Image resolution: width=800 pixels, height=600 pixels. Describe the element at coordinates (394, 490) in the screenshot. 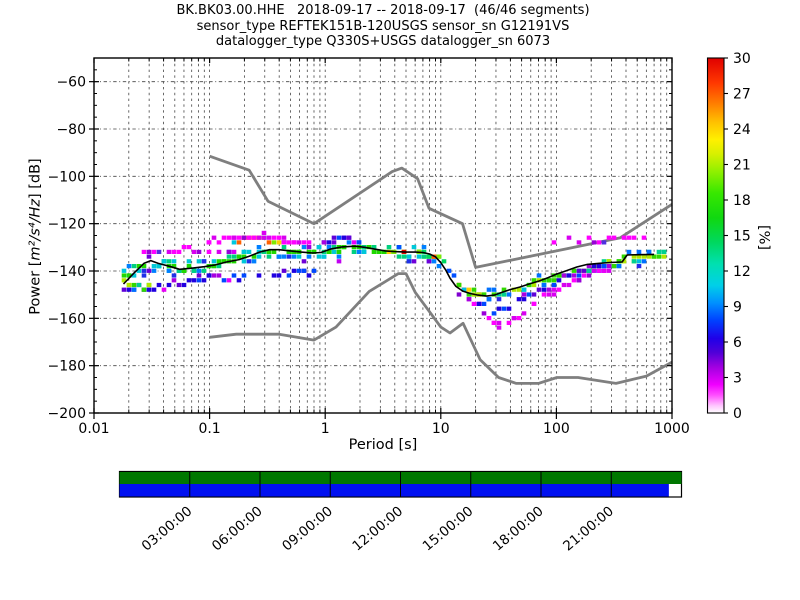

I see `coverage-blue-segment` at that location.